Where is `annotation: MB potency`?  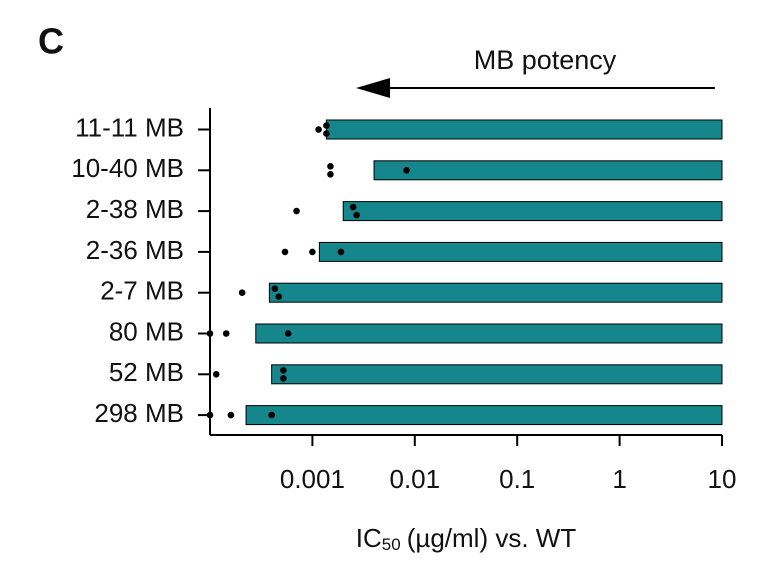 annotation: MB potency is located at coordinates (545, 60).